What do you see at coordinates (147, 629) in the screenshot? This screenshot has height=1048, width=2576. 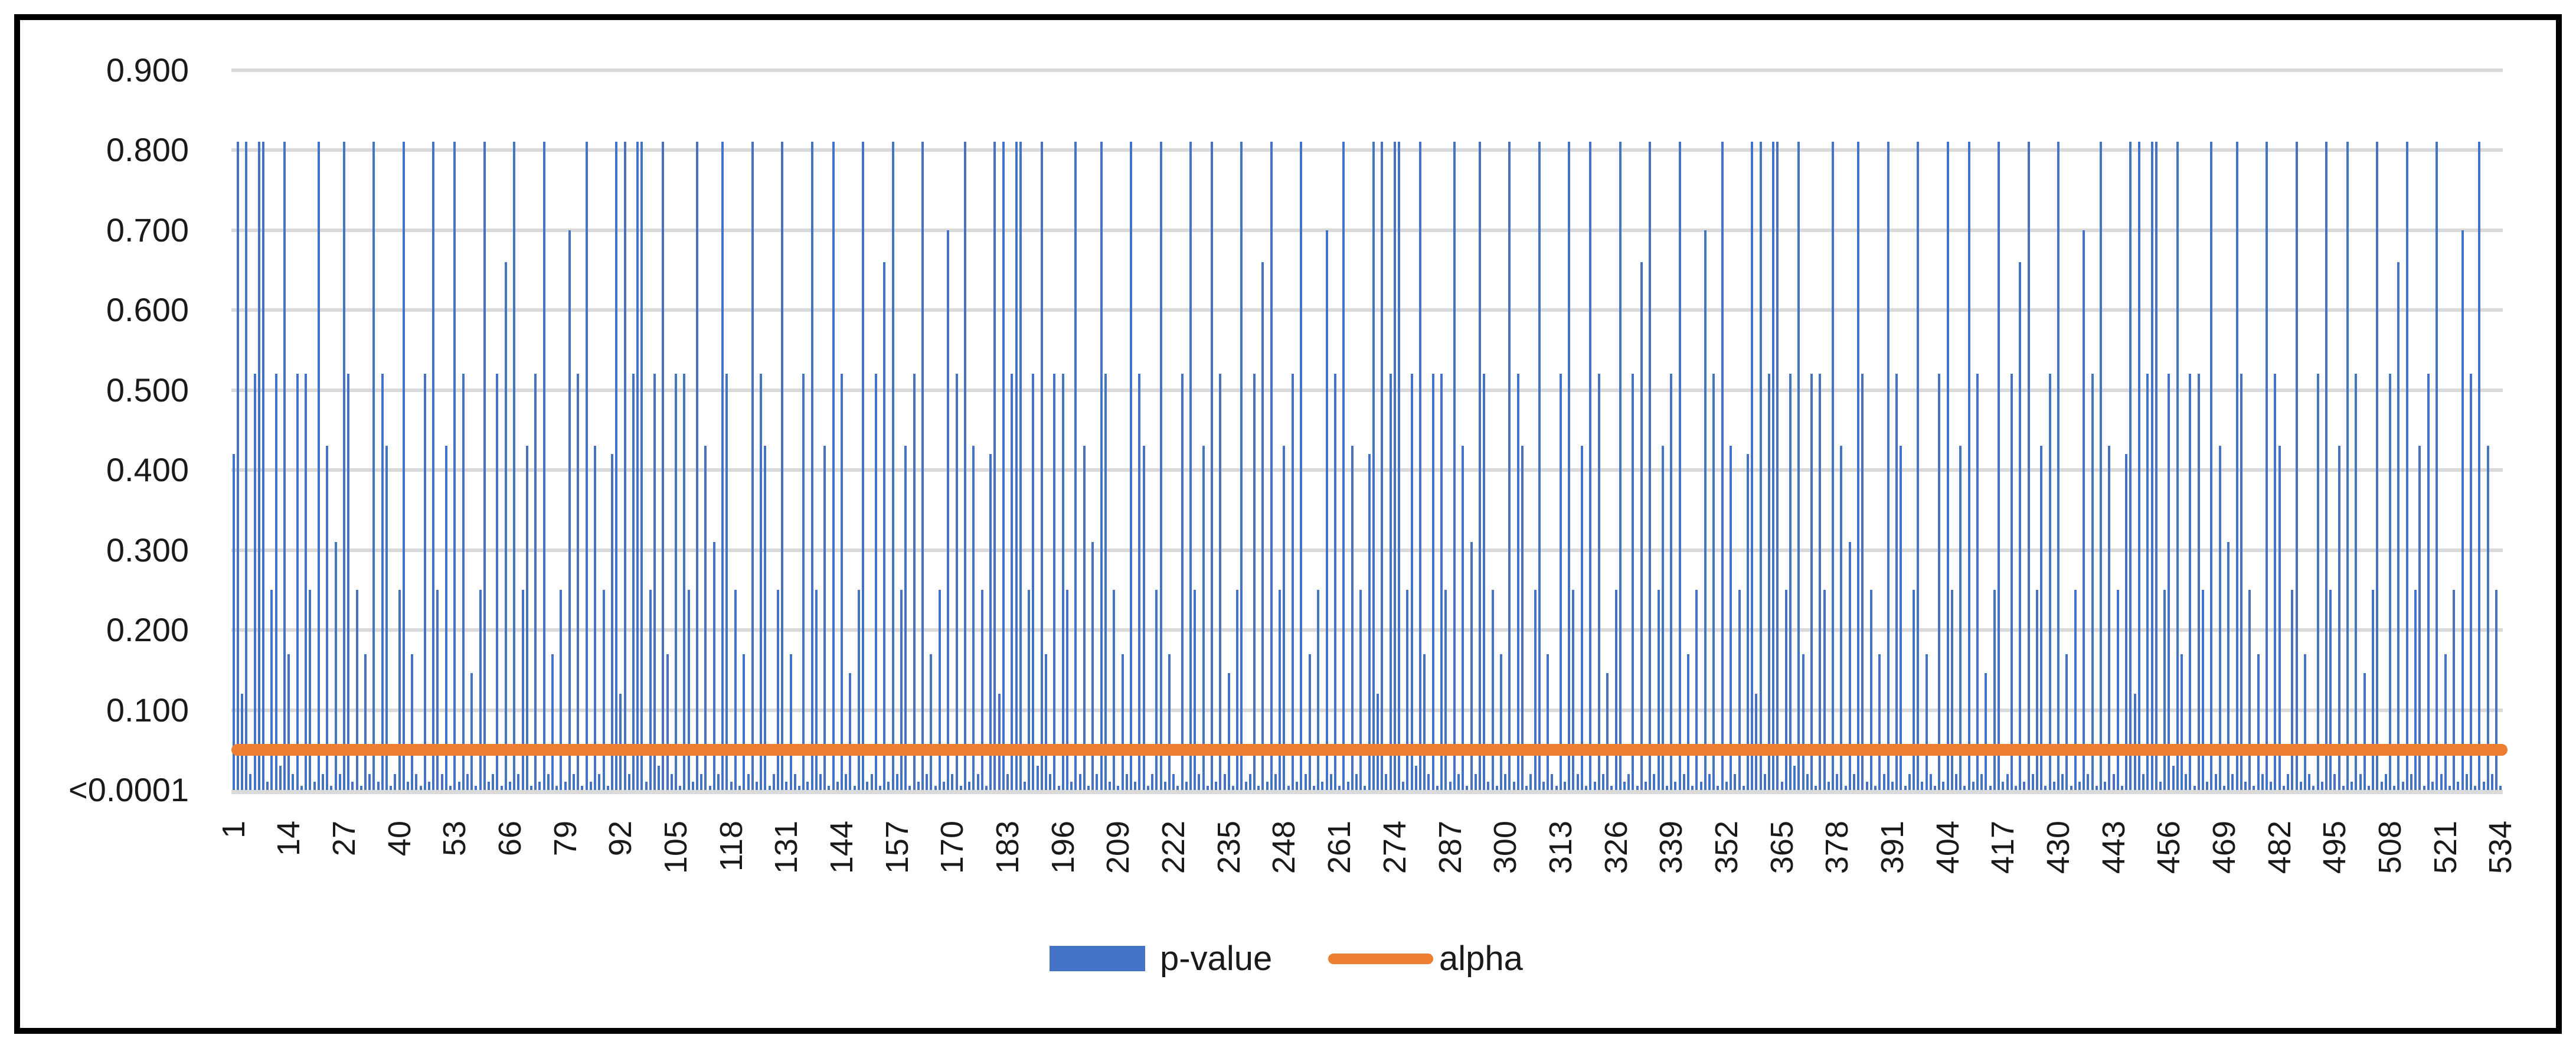 I see `y-tick-label: 0.200` at bounding box center [147, 629].